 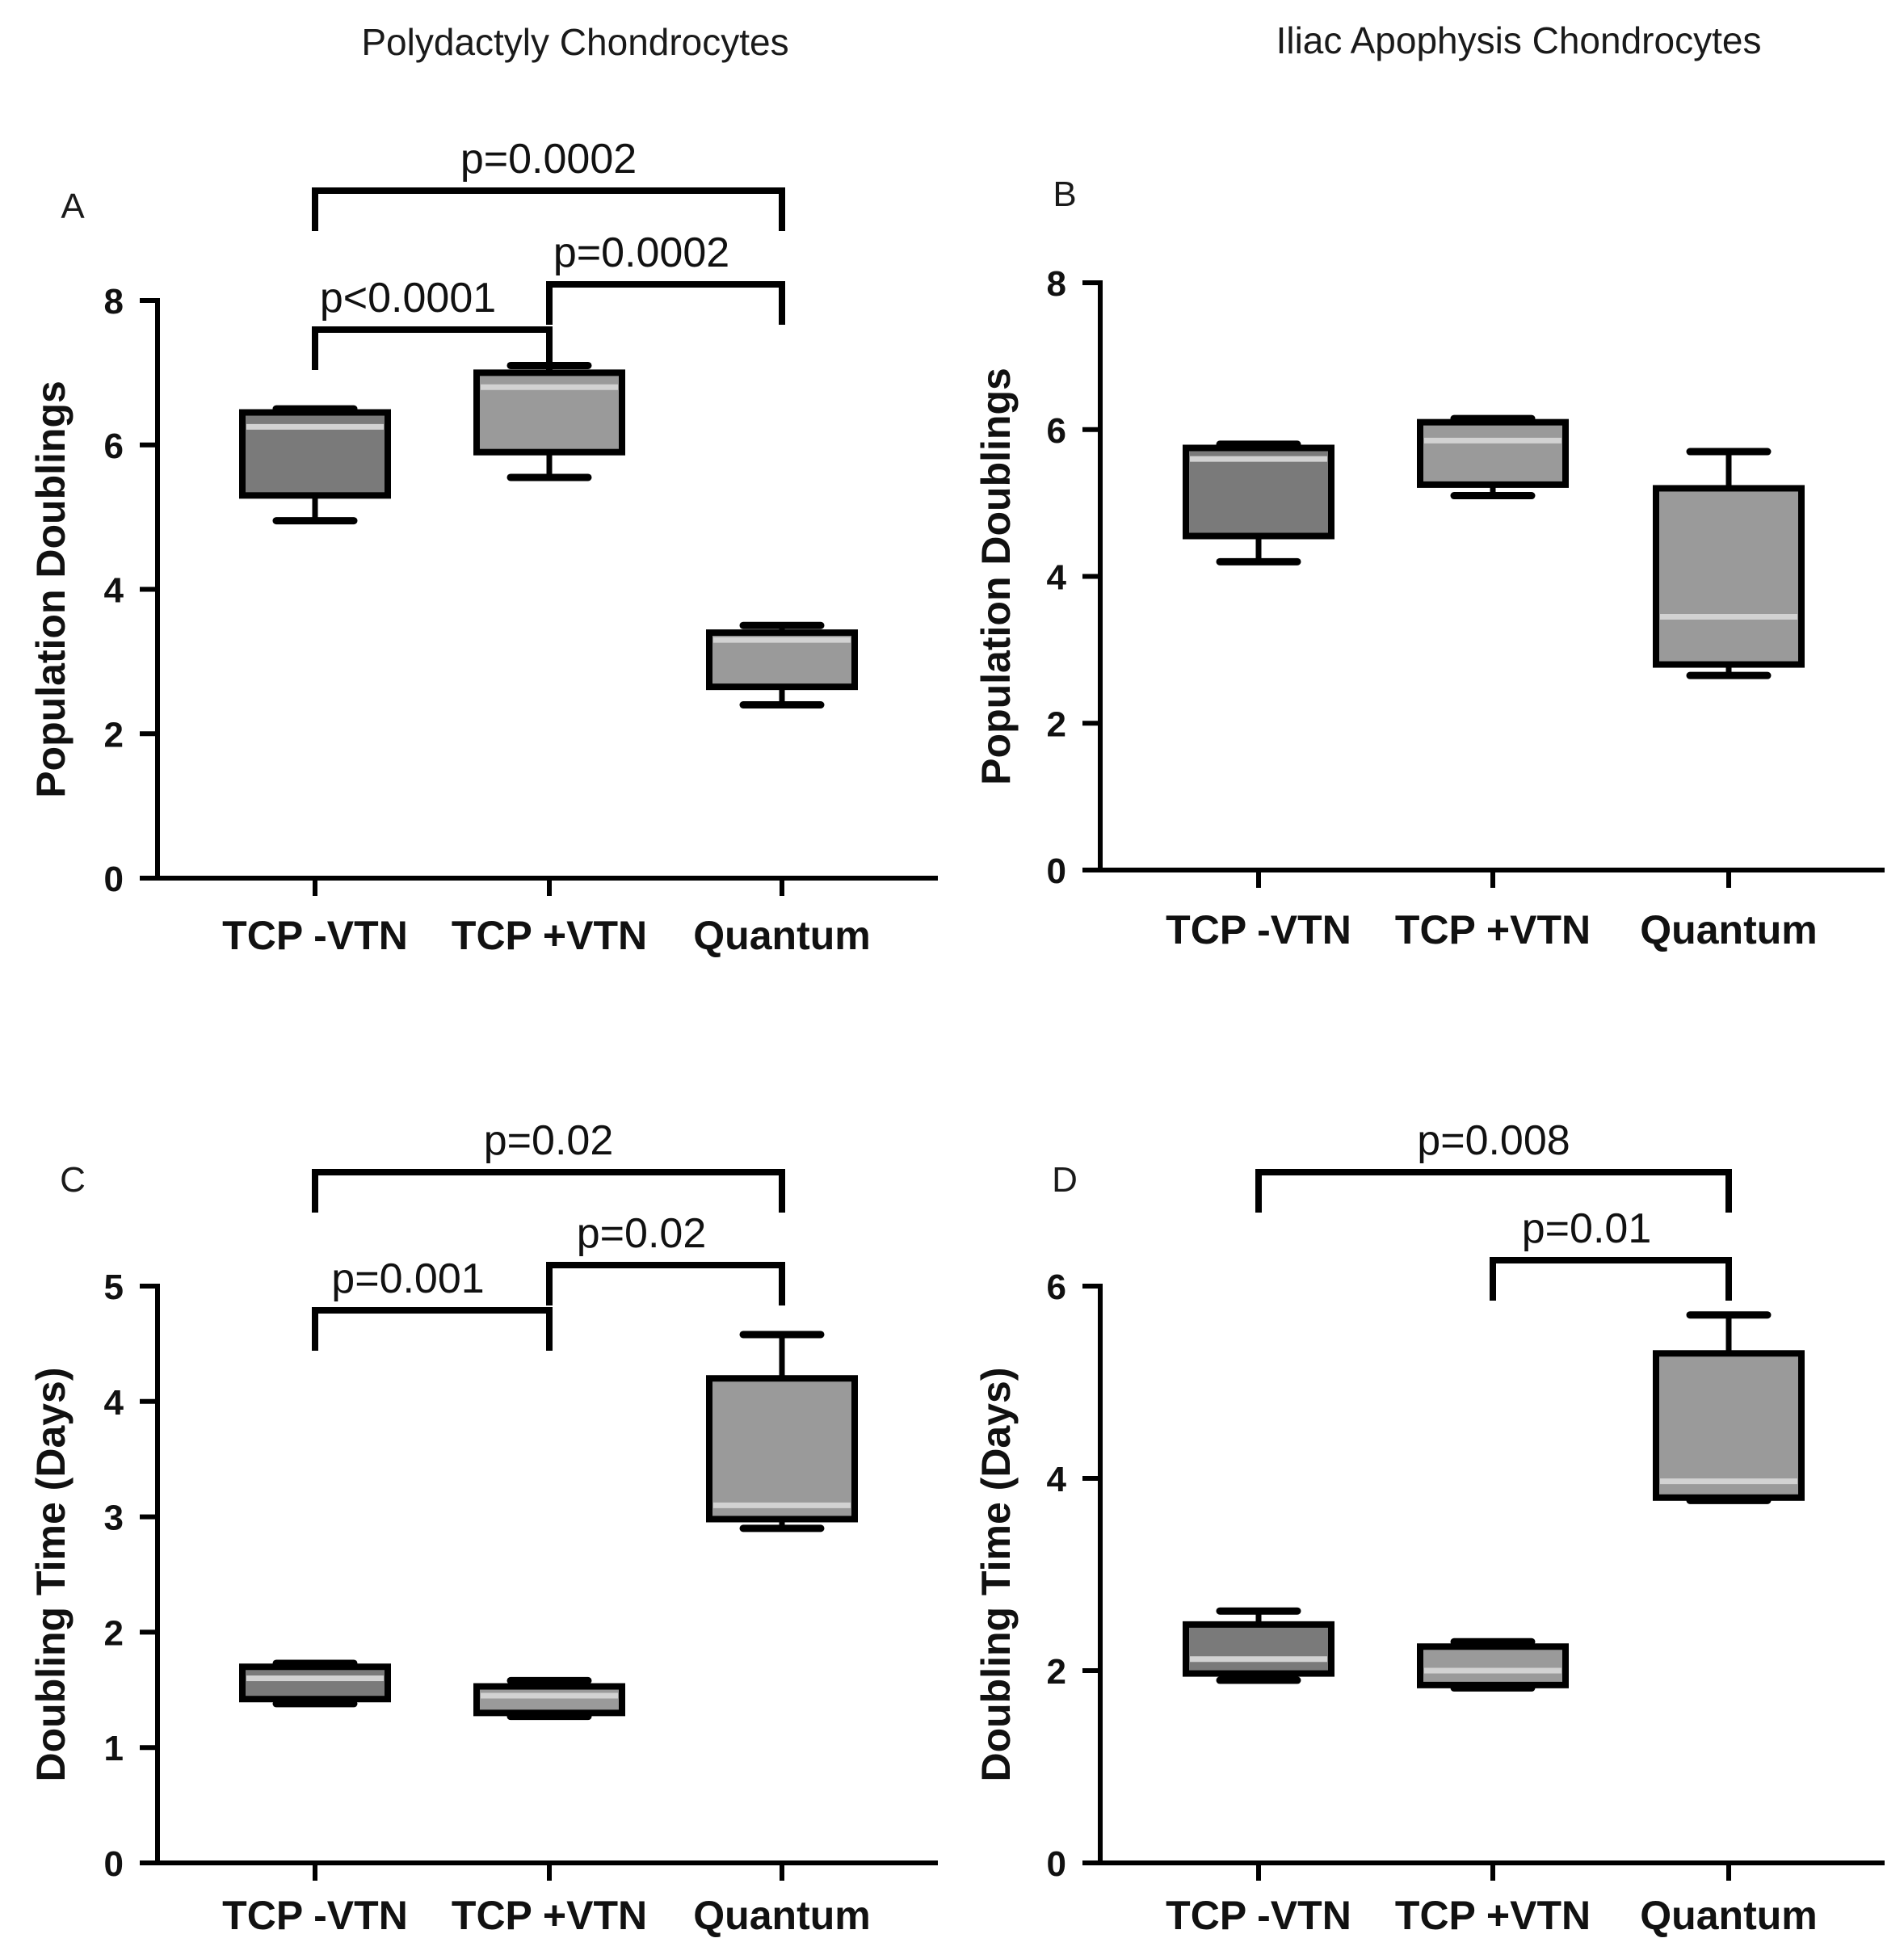 I want to click on p-value-label: p=0.01, so click(x=1587, y=1228).